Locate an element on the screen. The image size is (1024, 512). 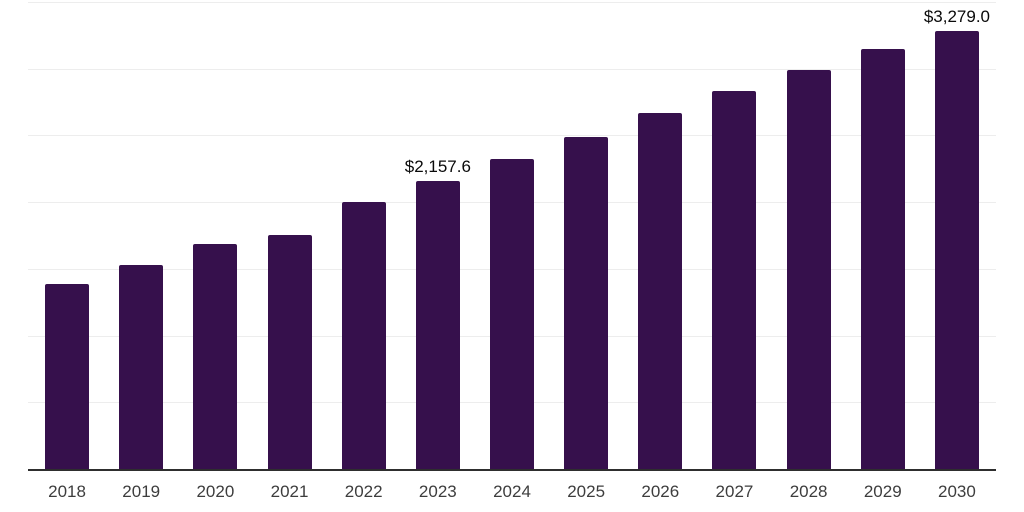
bar-2027 is located at coordinates (734, 279).